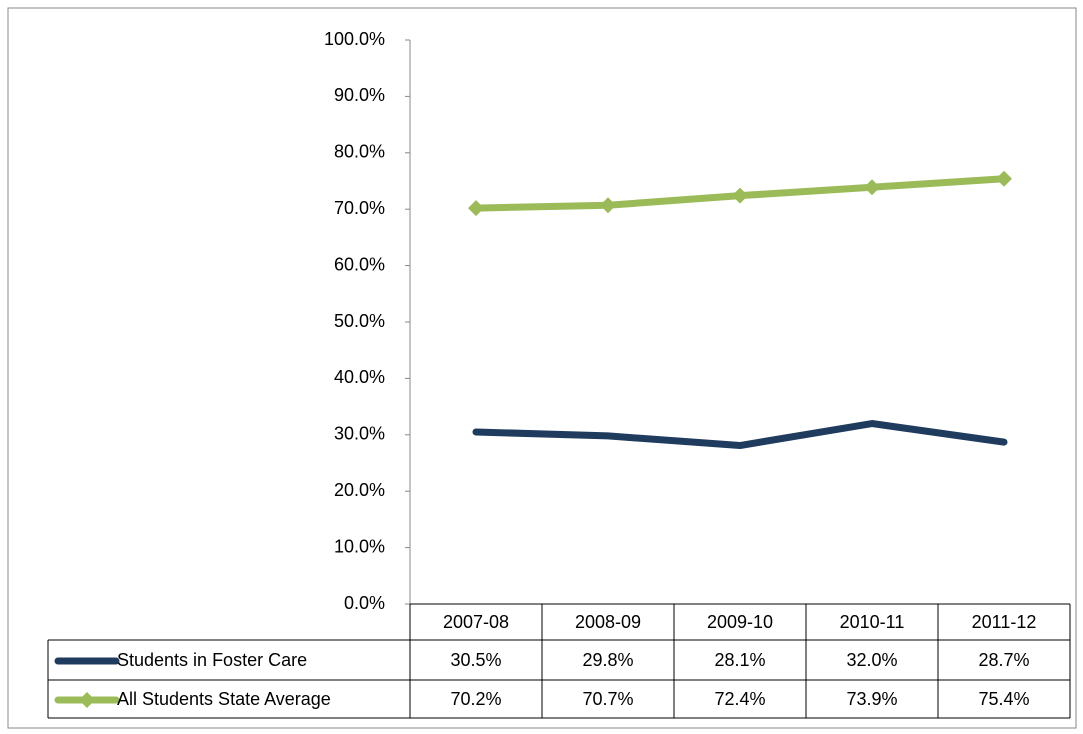  What do you see at coordinates (739, 699) in the screenshot?
I see `data-label: 72.4%` at bounding box center [739, 699].